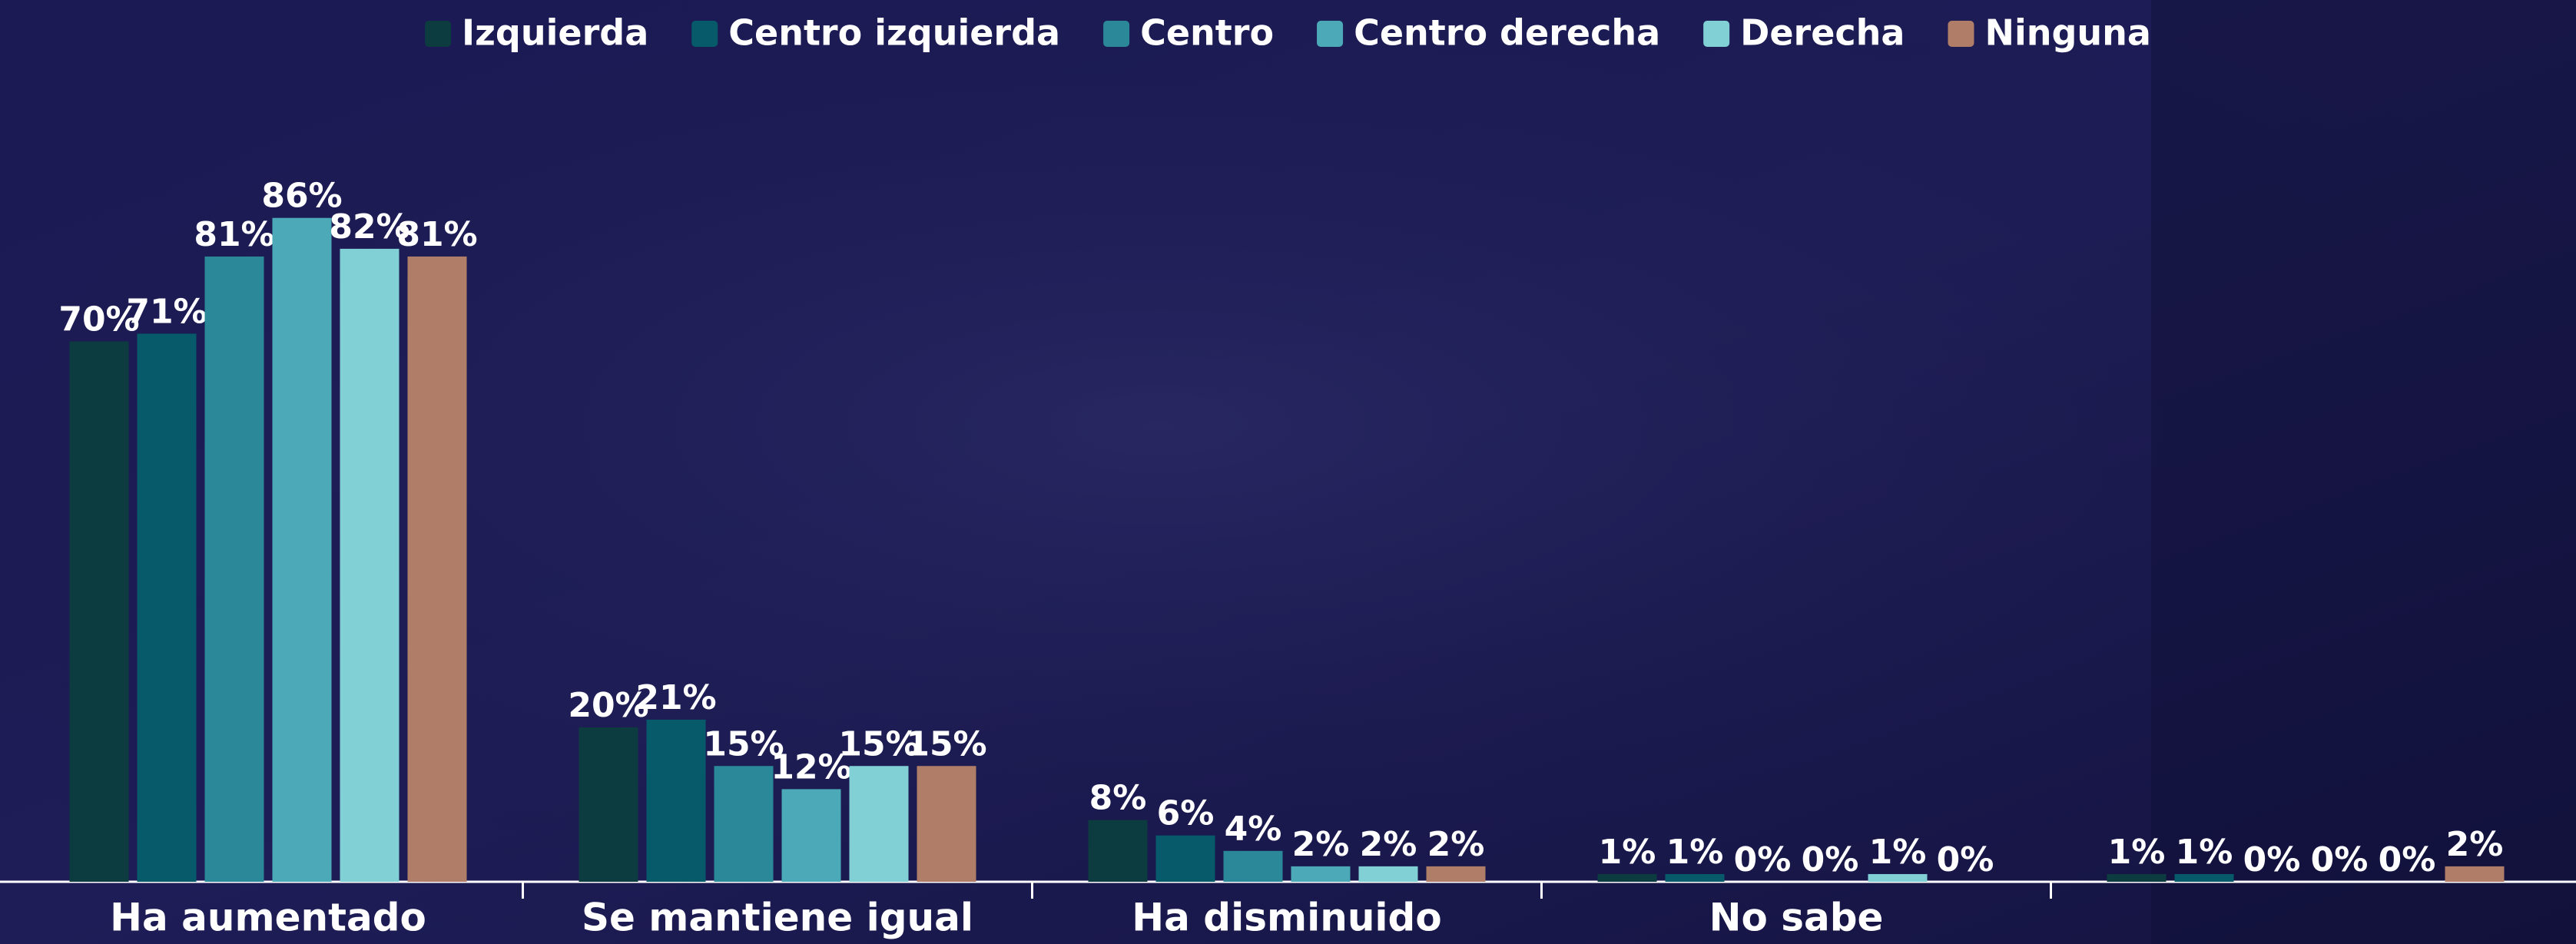 The image size is (2576, 944). What do you see at coordinates (1118, 798) in the screenshot?
I see `value-label: 8%` at bounding box center [1118, 798].